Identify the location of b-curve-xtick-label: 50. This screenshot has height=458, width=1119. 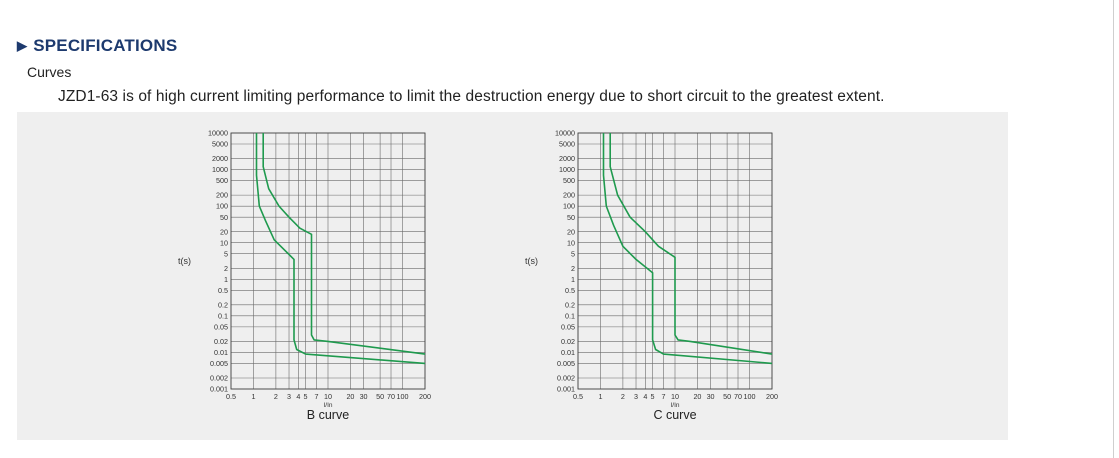
(380, 396).